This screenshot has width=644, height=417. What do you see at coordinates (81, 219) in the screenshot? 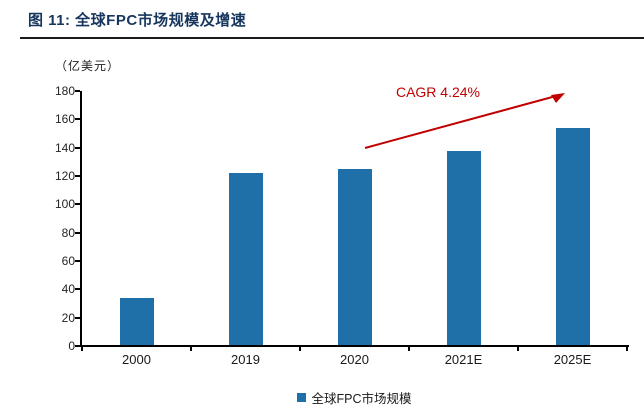
I see `y-axis-line` at bounding box center [81, 219].